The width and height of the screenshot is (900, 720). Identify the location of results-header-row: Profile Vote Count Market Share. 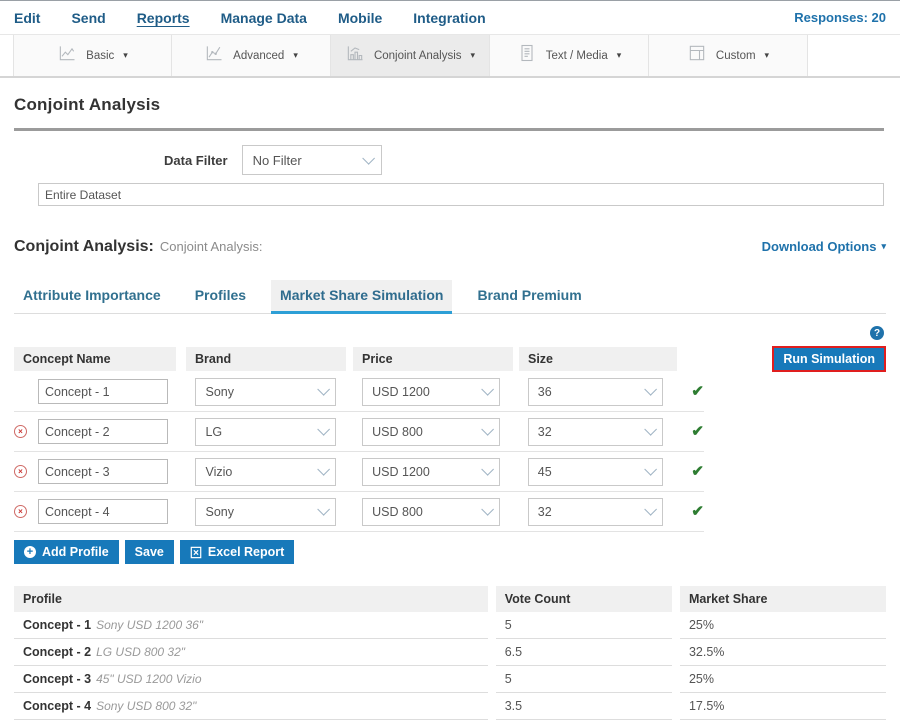
(450, 599).